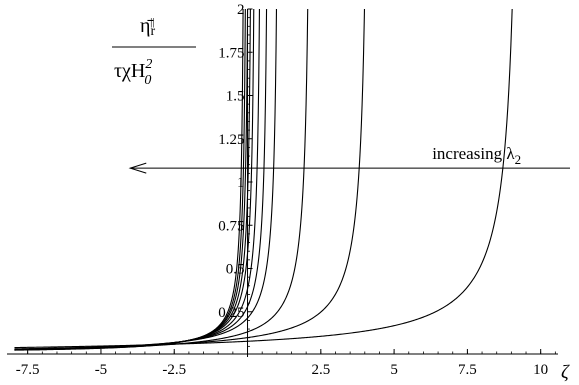  What do you see at coordinates (241, 10) in the screenshot?
I see `y-tick-label: 2` at bounding box center [241, 10].